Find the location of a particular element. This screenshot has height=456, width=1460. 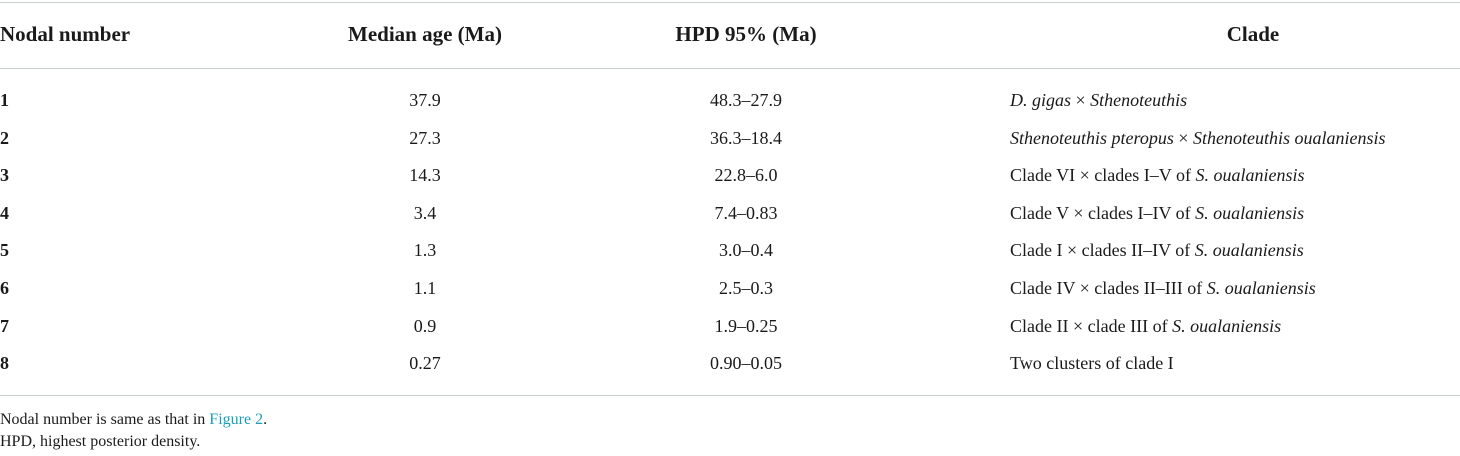

node-cell: 2 is located at coordinates (4, 137).